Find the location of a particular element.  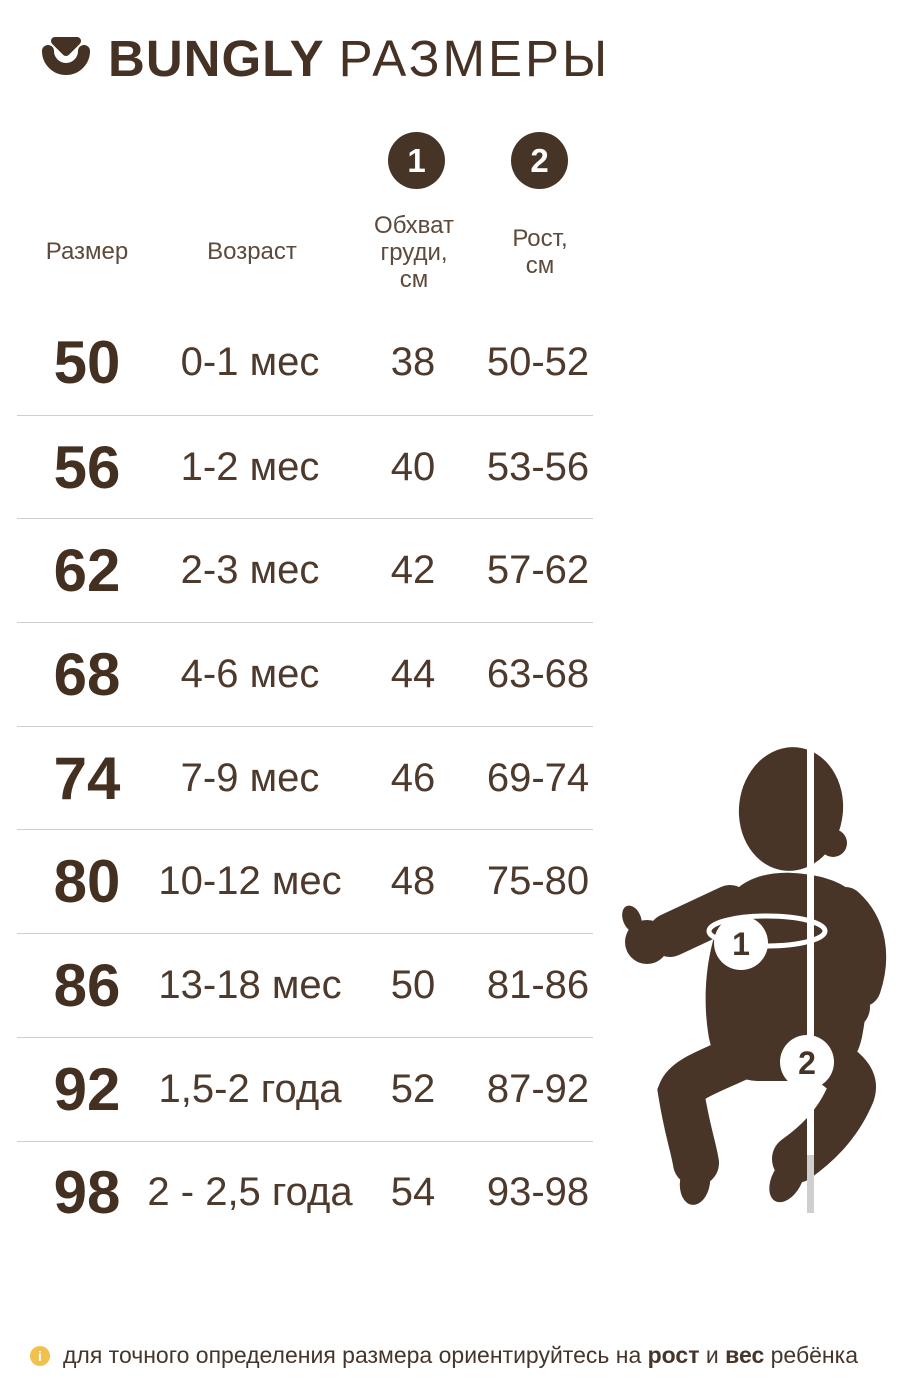

age-value: 2-3 мес is located at coordinates (250, 570).